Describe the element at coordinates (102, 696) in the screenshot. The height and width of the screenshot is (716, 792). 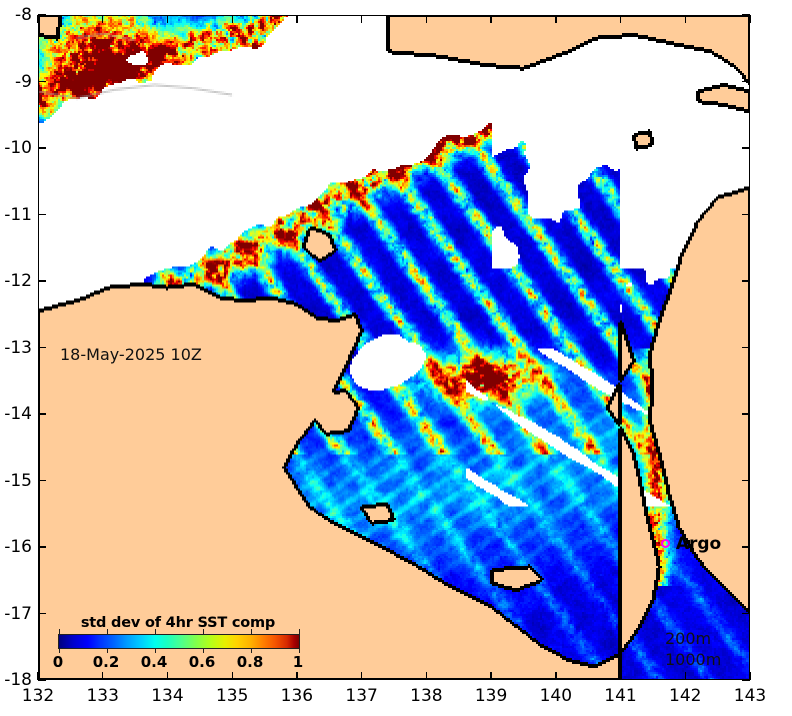
I see `x-tick-label: 133` at that location.